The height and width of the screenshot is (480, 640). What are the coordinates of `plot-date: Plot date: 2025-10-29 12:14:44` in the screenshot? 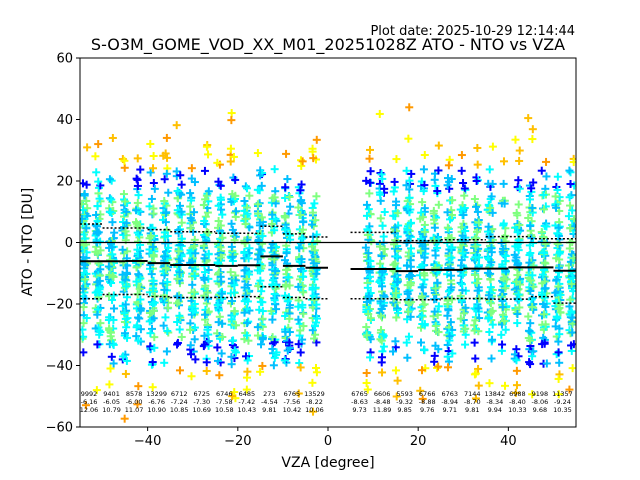 It's located at (472, 31).